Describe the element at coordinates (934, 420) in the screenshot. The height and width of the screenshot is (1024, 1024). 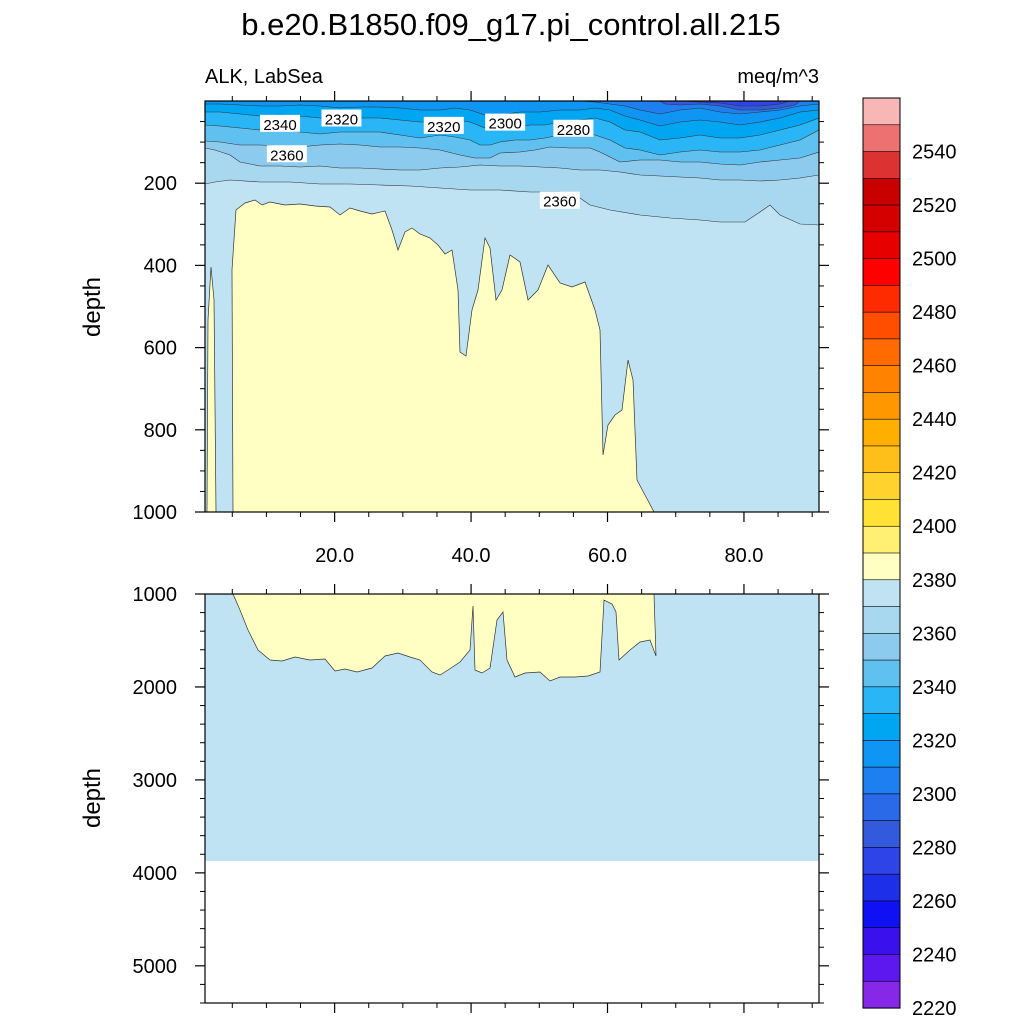
I see `colorbar-label: 2440` at that location.